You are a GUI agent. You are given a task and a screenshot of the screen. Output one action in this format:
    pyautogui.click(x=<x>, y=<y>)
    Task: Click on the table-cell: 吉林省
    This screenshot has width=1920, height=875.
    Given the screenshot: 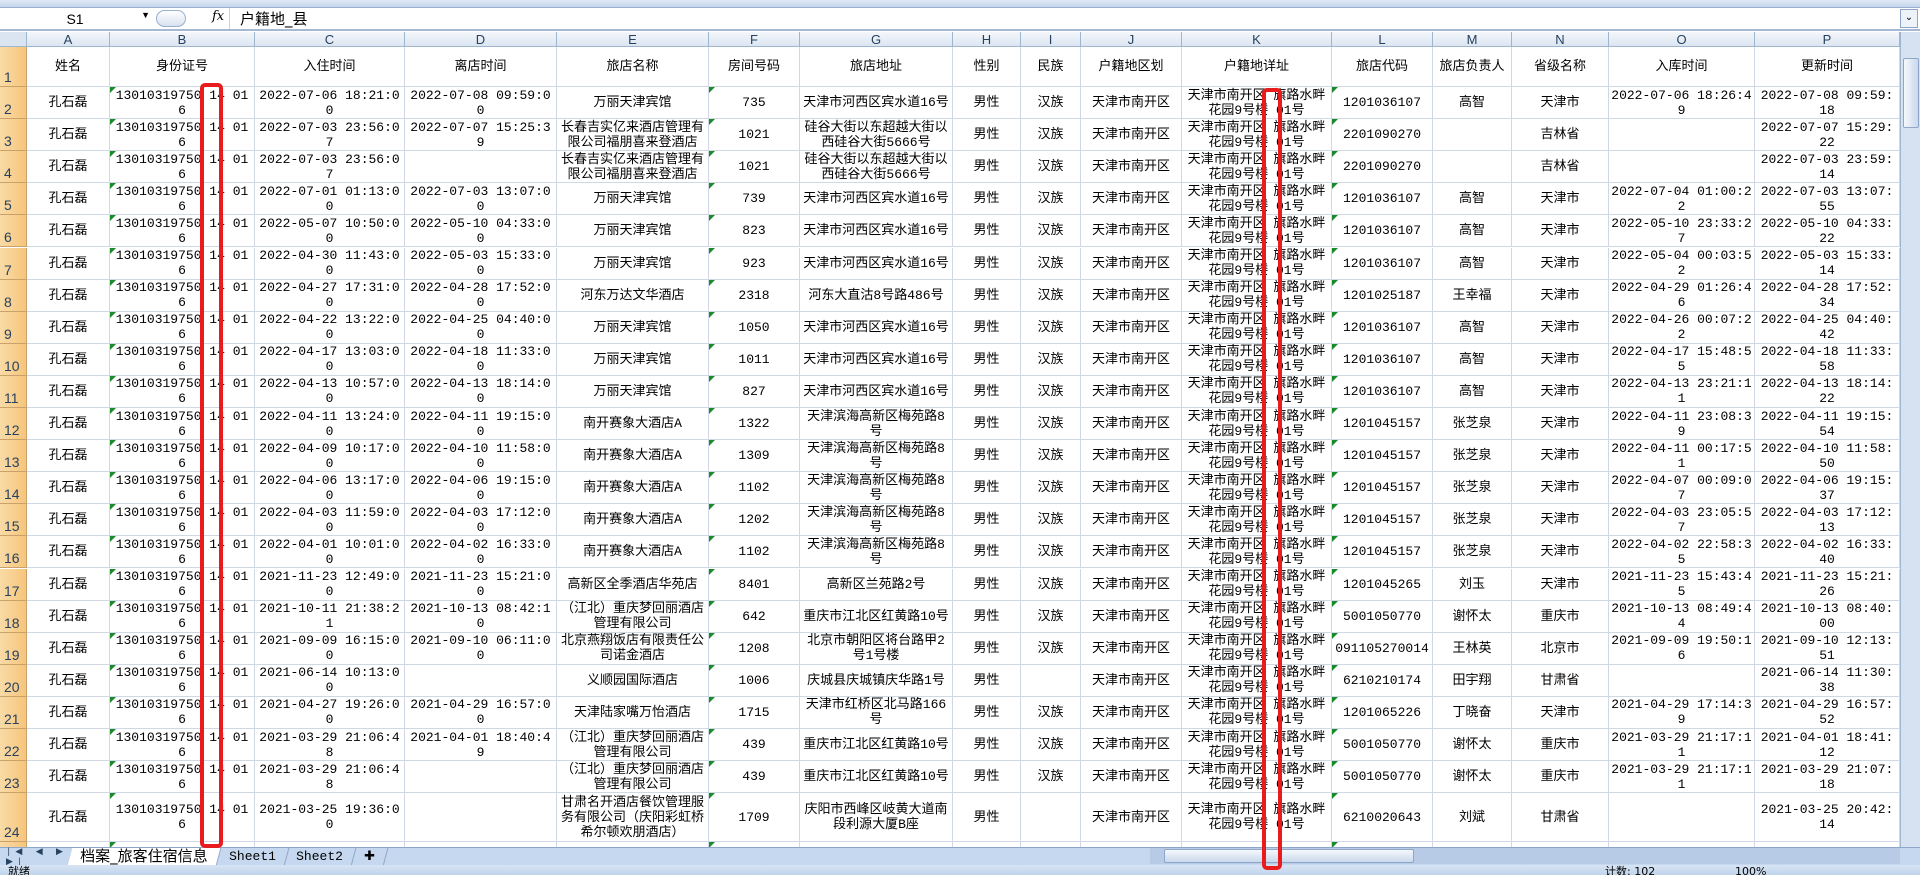 What is the action you would take?
    pyautogui.click(x=1560, y=135)
    